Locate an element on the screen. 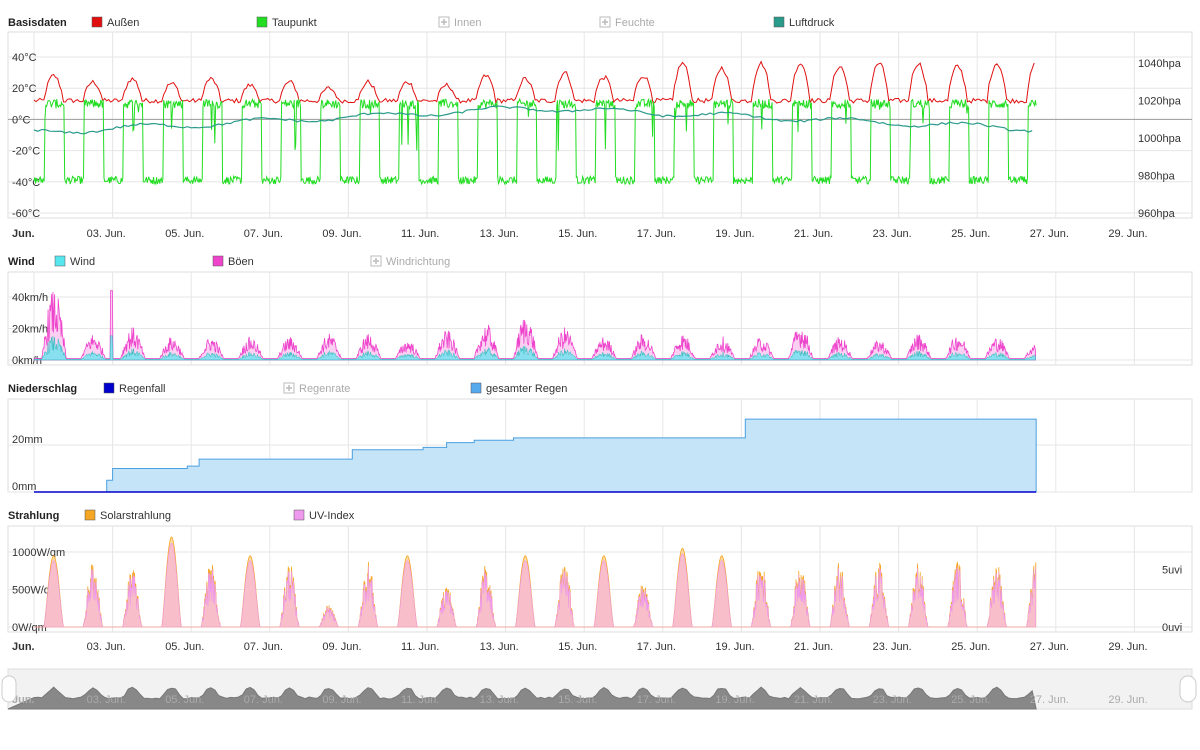 The width and height of the screenshot is (1200, 750). x-tick-label: 07. Jun. is located at coordinates (263, 234).